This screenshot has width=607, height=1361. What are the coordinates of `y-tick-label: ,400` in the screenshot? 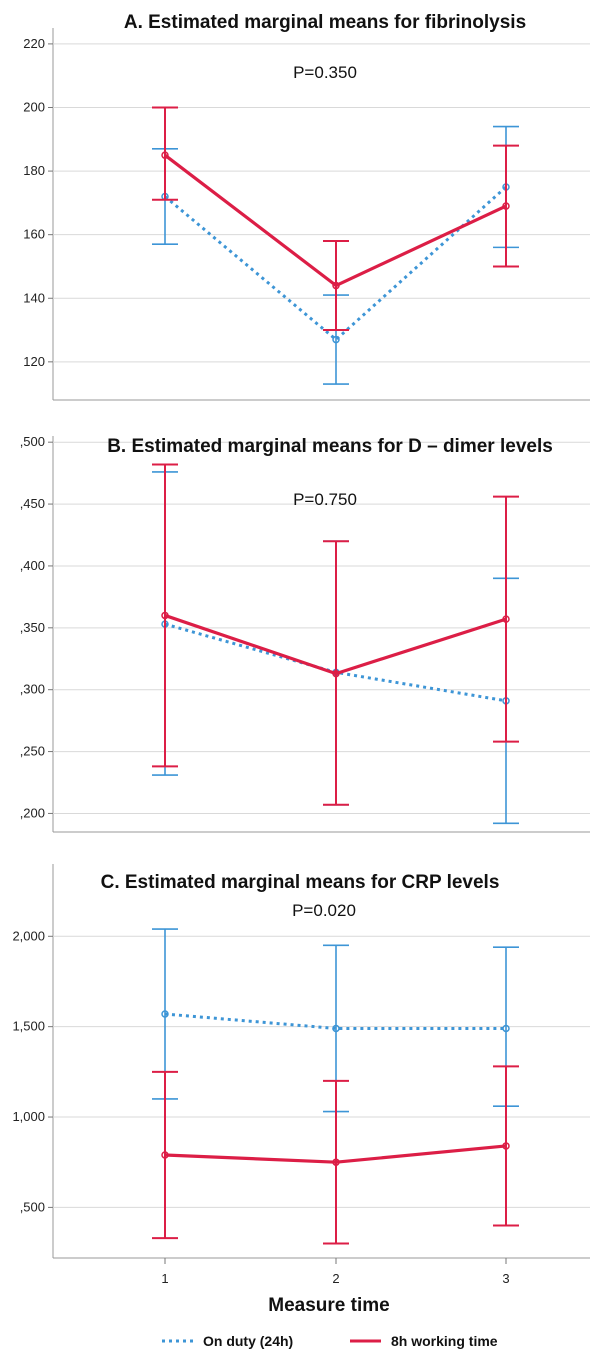 It's located at (32, 565).